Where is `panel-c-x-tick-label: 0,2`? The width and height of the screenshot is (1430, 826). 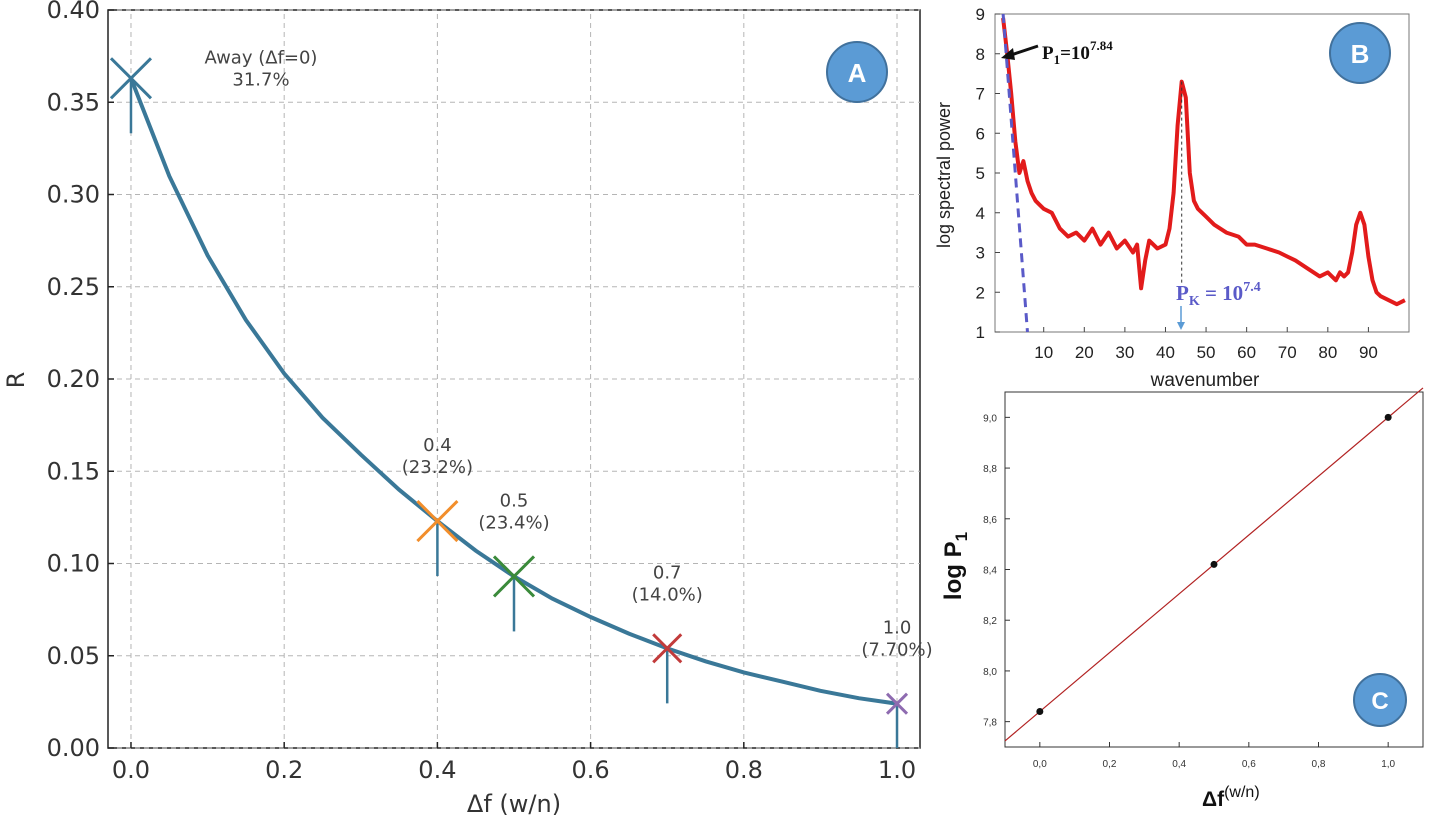
panel-c-x-tick-label: 0,2 is located at coordinates (1110, 764).